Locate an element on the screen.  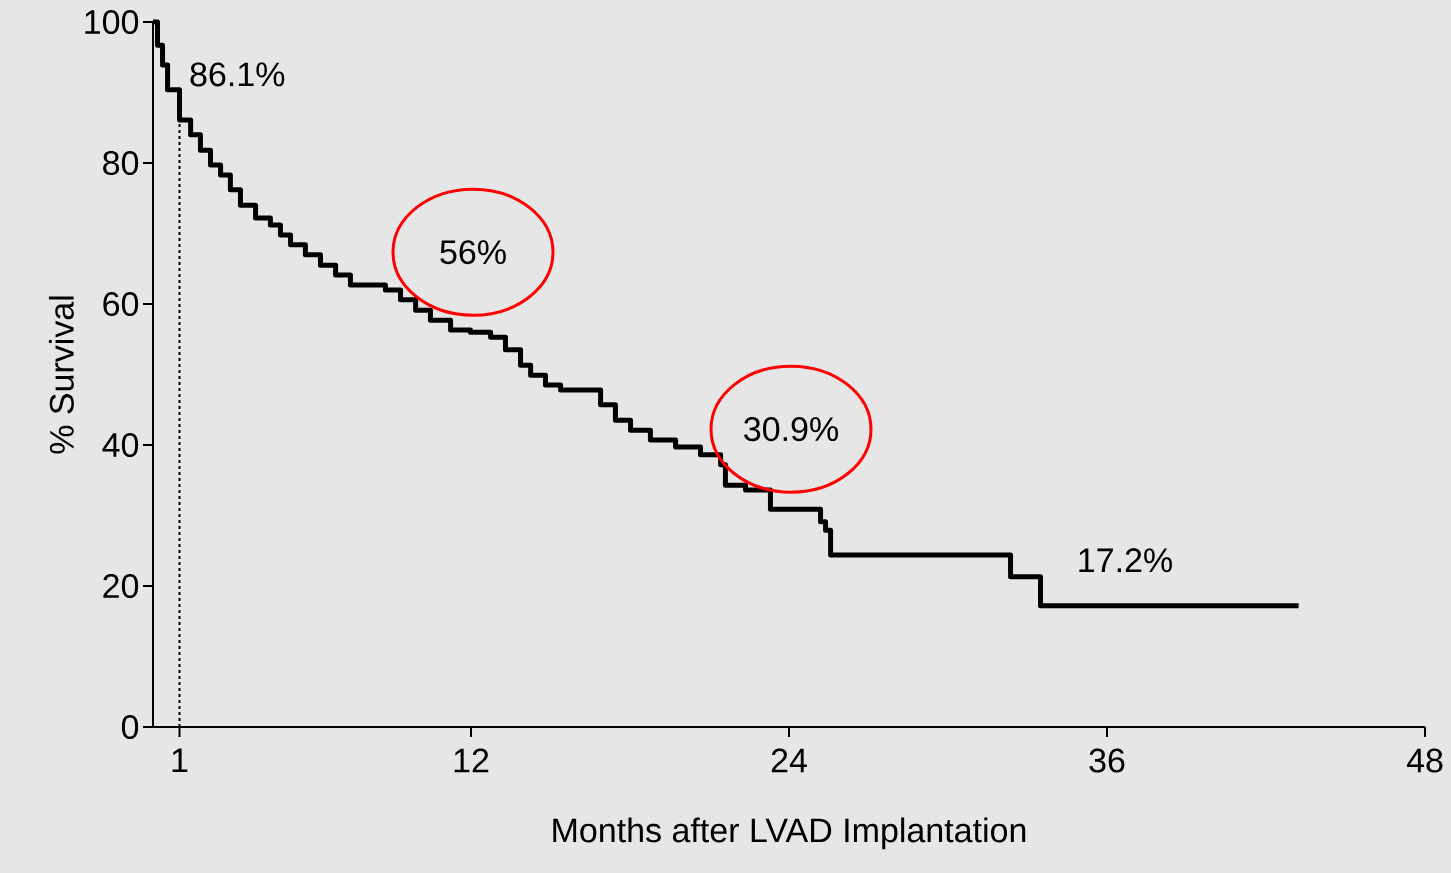
y-tick-label: 60 is located at coordinates (121, 304).